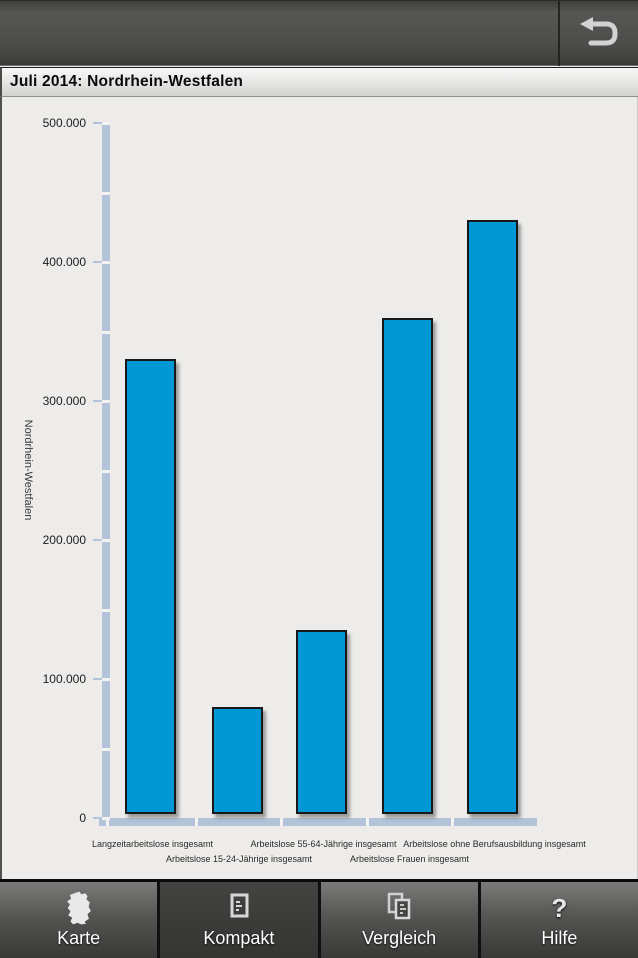  I want to click on nav-tab-label: Hilfe, so click(559, 938).